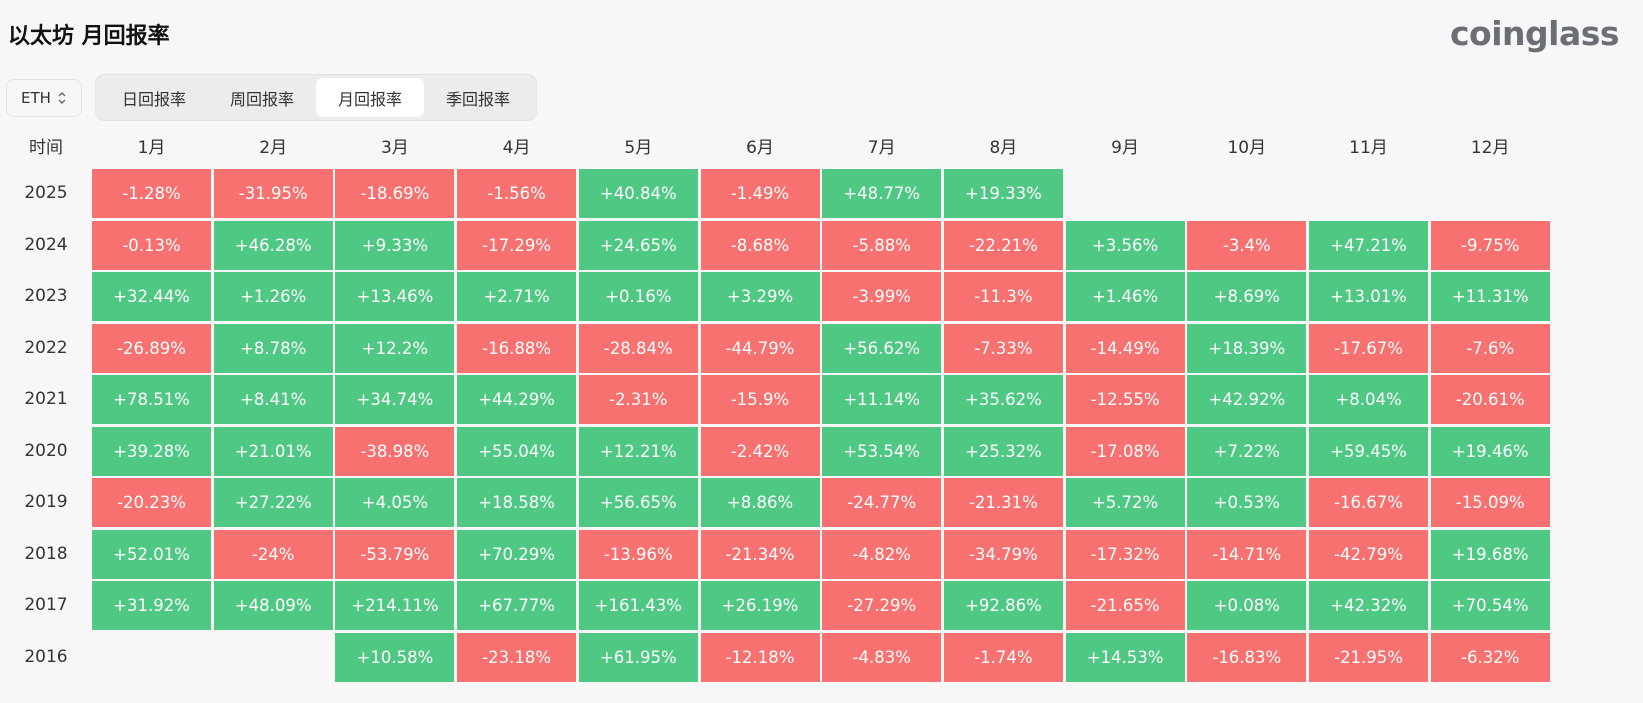 This screenshot has width=1643, height=703. Describe the element at coordinates (1003, 605) in the screenshot. I see `return-cell: +92.86%` at that location.